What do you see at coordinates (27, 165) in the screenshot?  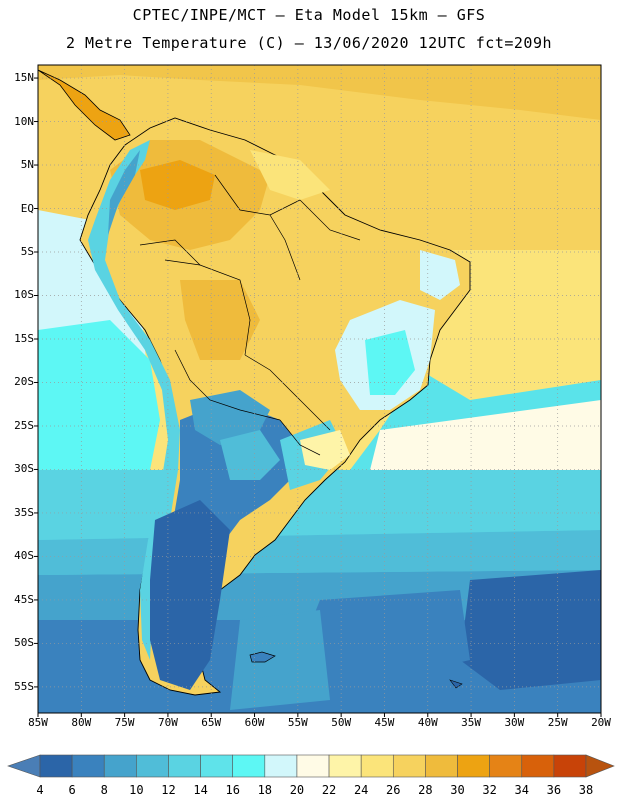 I see `latitude-label: 5N` at bounding box center [27, 165].